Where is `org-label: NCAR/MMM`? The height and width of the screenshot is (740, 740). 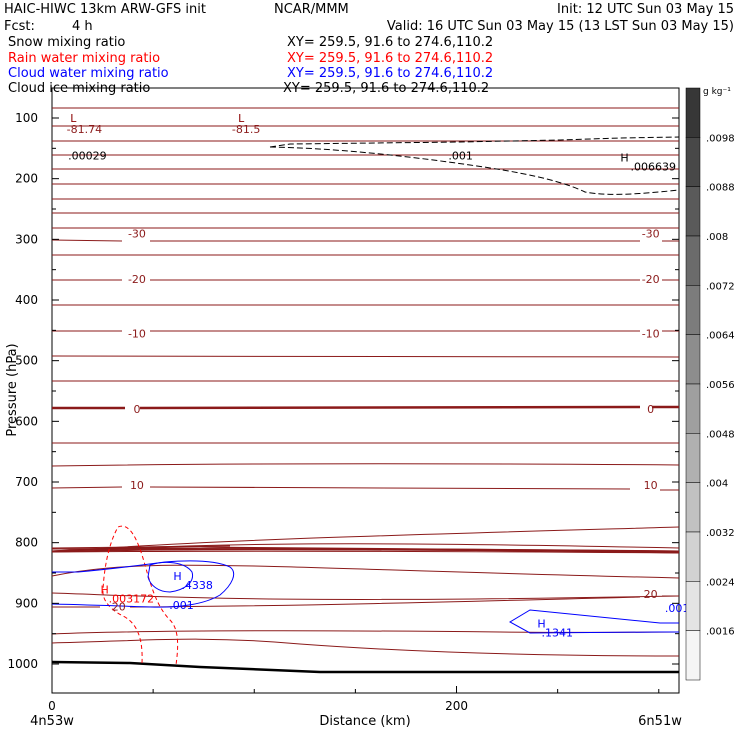
org-label: NCAR/MMM is located at coordinates (311, 9).